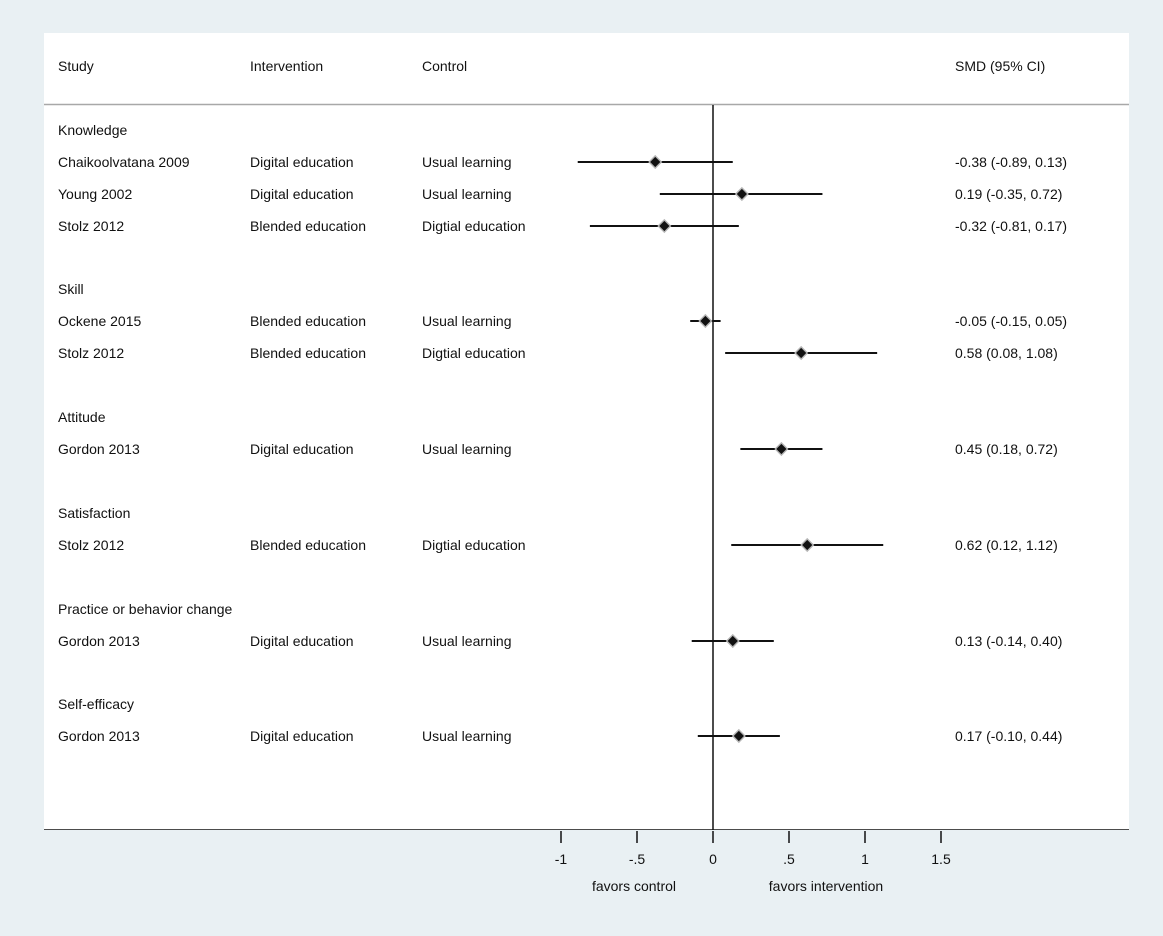 Image resolution: width=1163 pixels, height=936 pixels. Describe the element at coordinates (94, 513) in the screenshot. I see `group-label: Satisfaction` at that location.